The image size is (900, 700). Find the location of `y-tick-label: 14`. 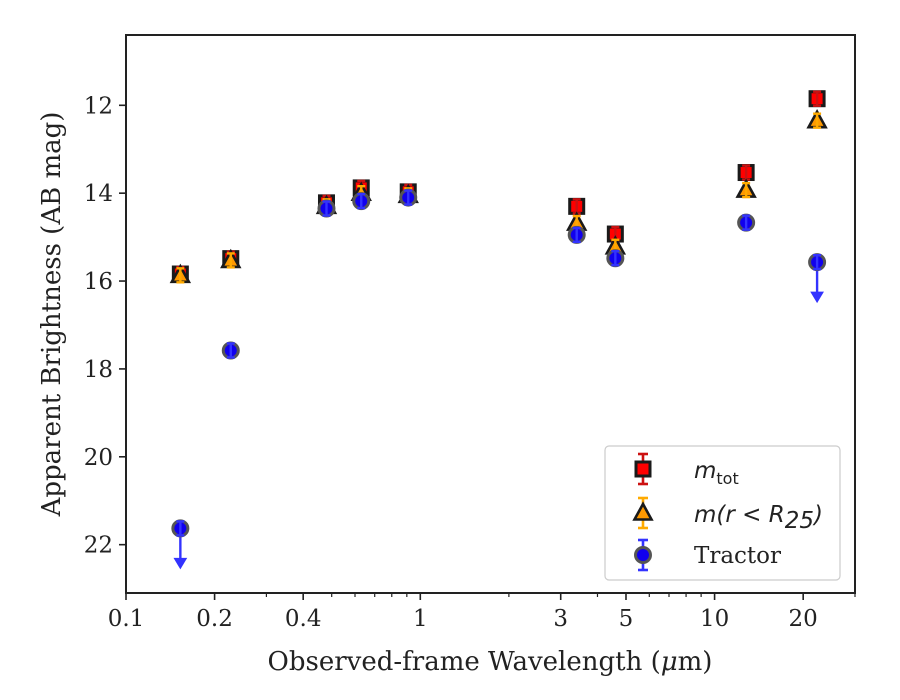

y-tick-label: 14 is located at coordinates (98, 194).